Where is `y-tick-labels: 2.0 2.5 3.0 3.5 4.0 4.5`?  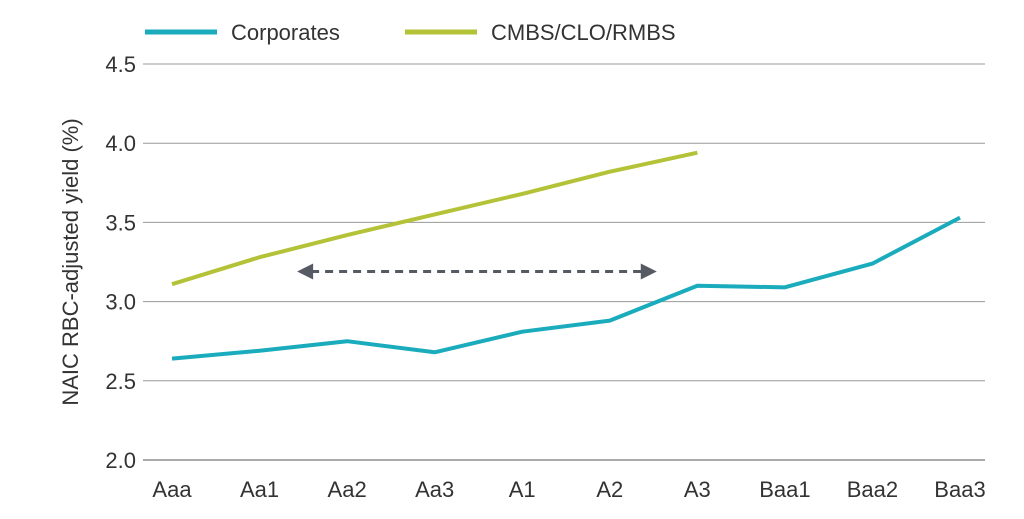
y-tick-labels: 2.0 2.5 3.0 3.5 4.0 4.5 is located at coordinates (120, 262).